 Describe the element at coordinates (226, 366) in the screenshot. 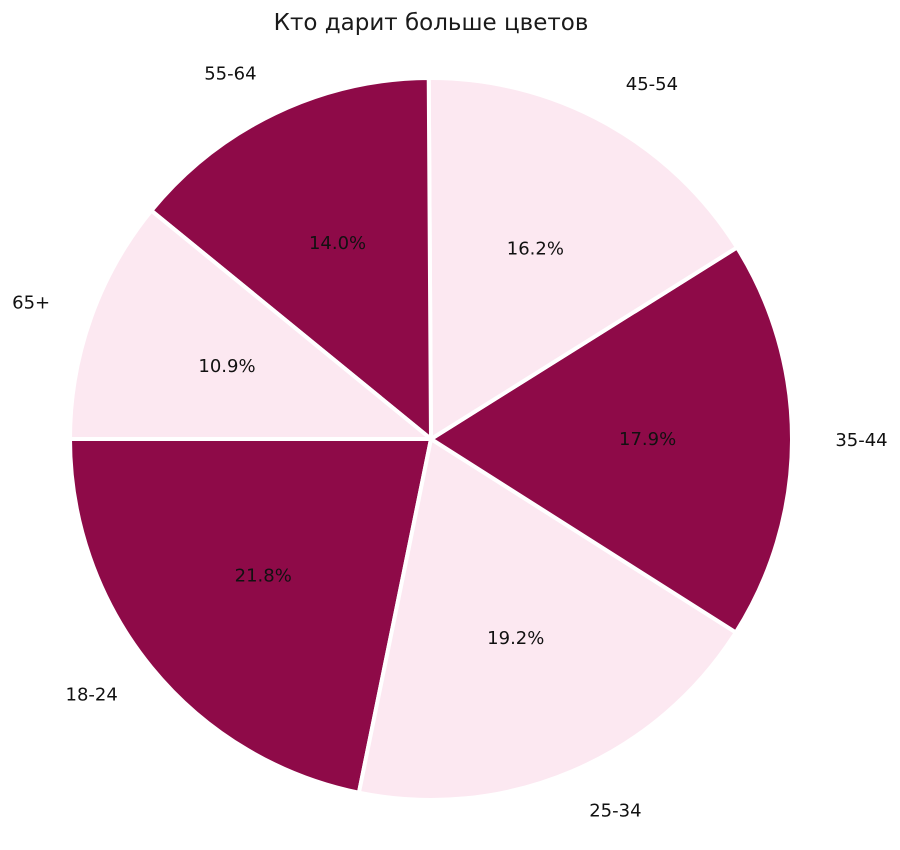

I see `percent-label-65+: 10.9%` at that location.